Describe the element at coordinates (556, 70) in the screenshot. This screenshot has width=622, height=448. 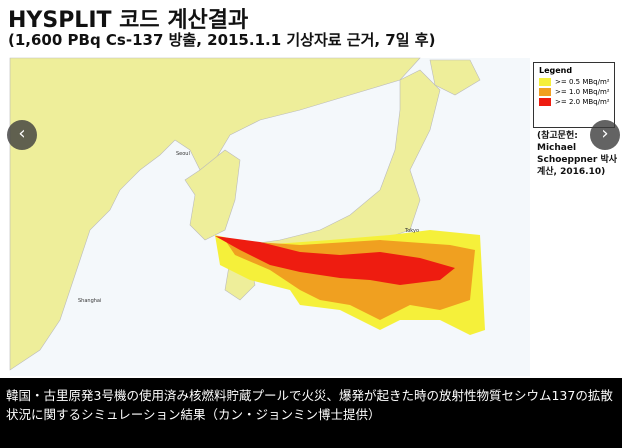
I see `legend-title: Legend` at that location.